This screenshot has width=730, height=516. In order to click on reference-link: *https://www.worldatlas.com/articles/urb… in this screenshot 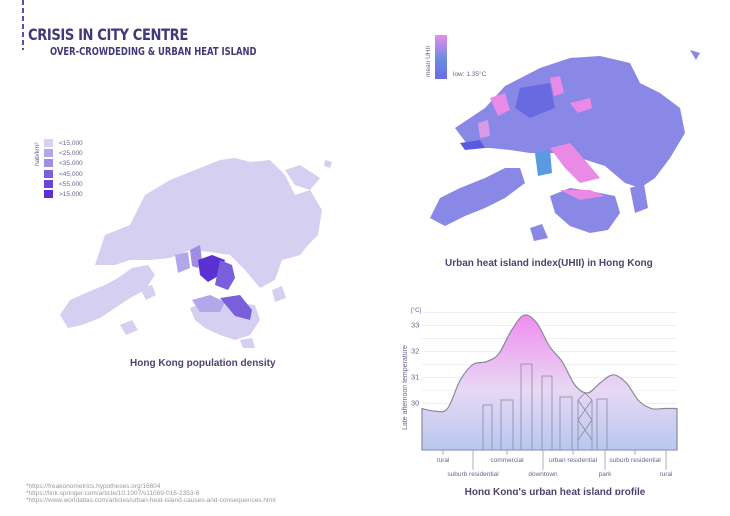, I will do `click(151, 500)`.